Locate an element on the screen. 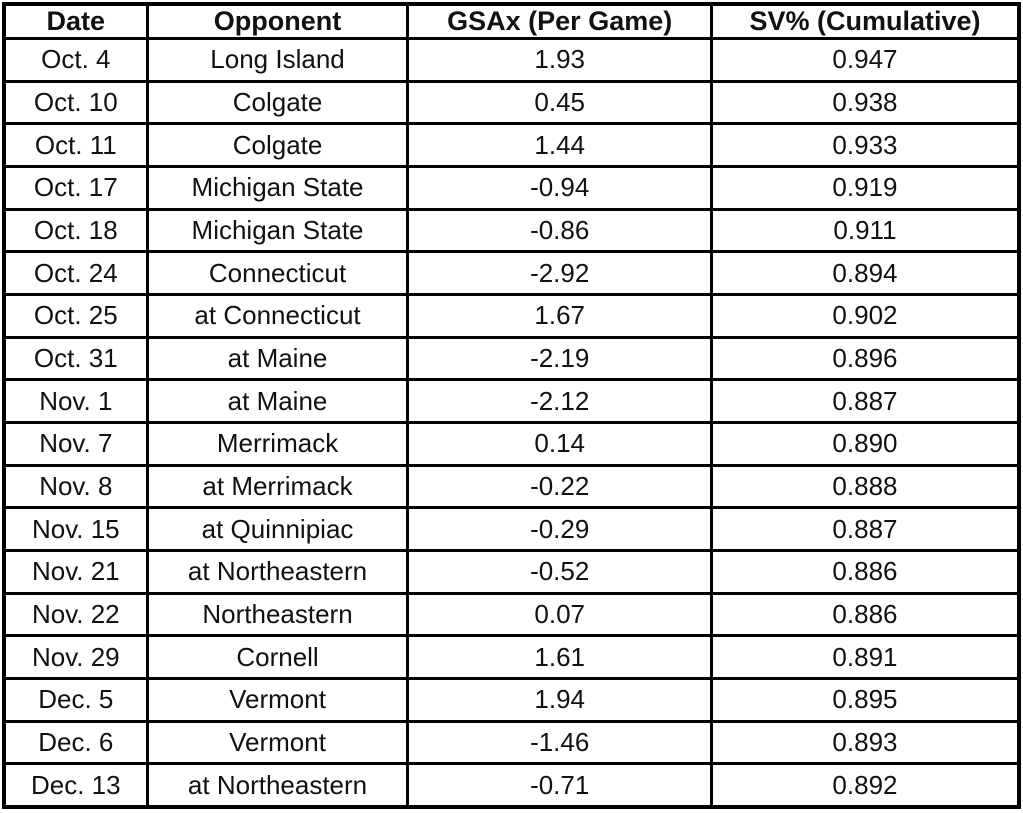  table-cell: 0.919 is located at coordinates (865, 187).